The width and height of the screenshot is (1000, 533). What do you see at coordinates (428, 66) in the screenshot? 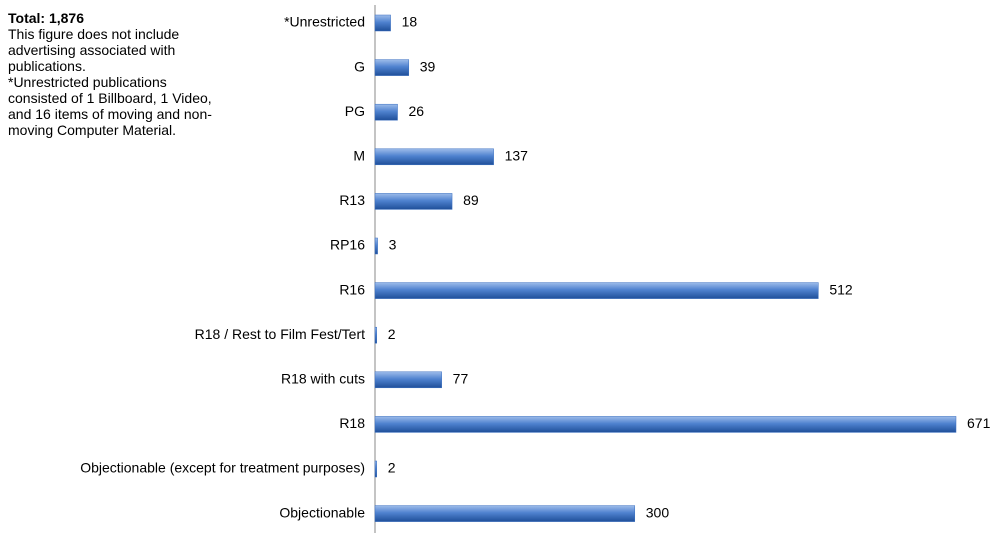
I see `value-label: 39` at bounding box center [428, 66].